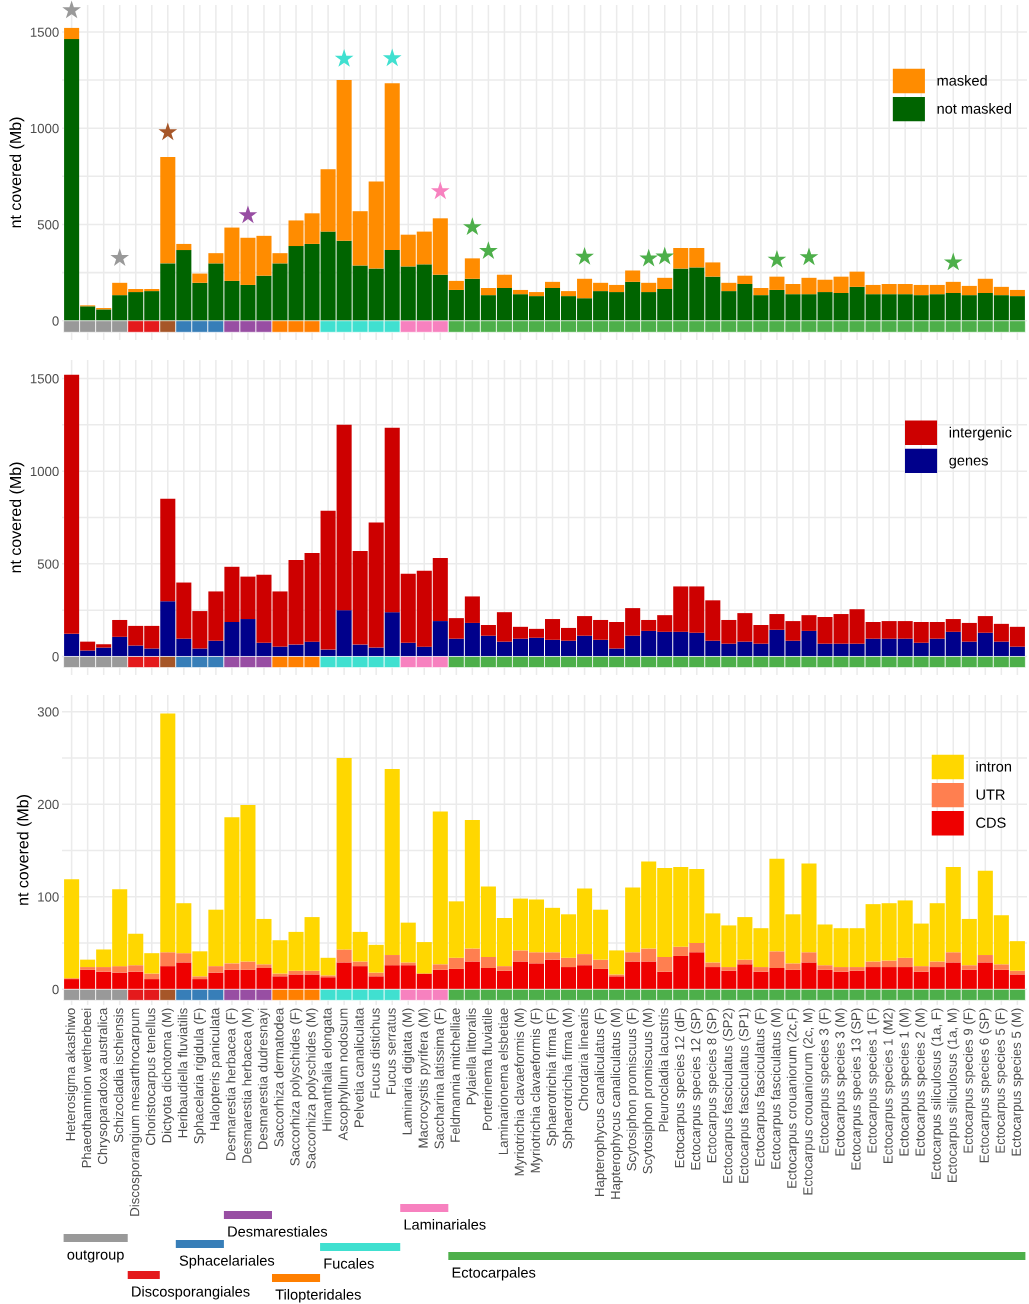 This screenshot has width=1029, height=1304. Describe the element at coordinates (793, 1098) in the screenshot. I see `x-tick-label: Ectocarpus crouaniorum (2c,F)` at that location.